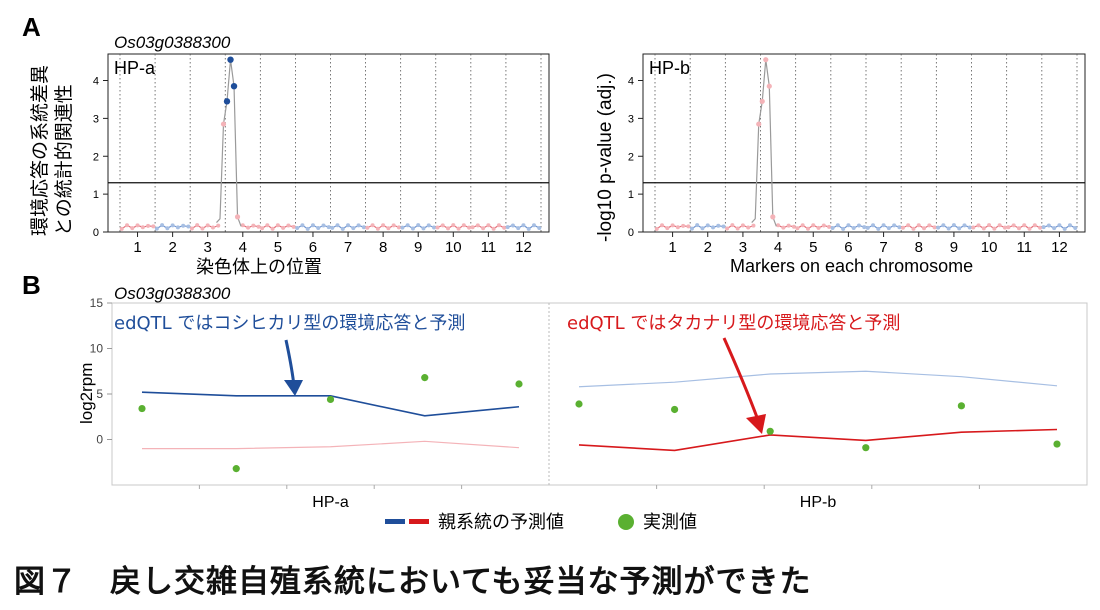 This screenshot has height=610, width=1100. What do you see at coordinates (243, 247) in the screenshot?
I see `x-tick-label: 4` at bounding box center [243, 247].